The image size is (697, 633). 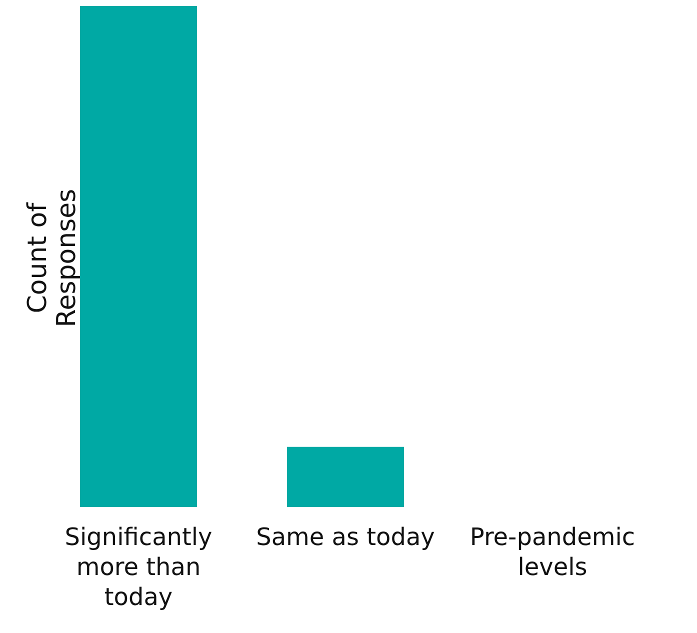 I want to click on x-tick-label: Significantly more than today, so click(x=138, y=567).